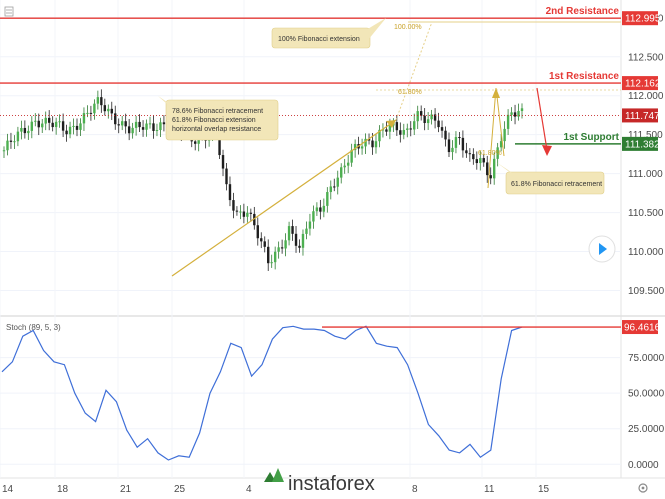 This screenshot has width=665, height=499. Describe the element at coordinates (319, 39) in the screenshot. I see `callout-text: 100% Fibonacci extension` at that location.